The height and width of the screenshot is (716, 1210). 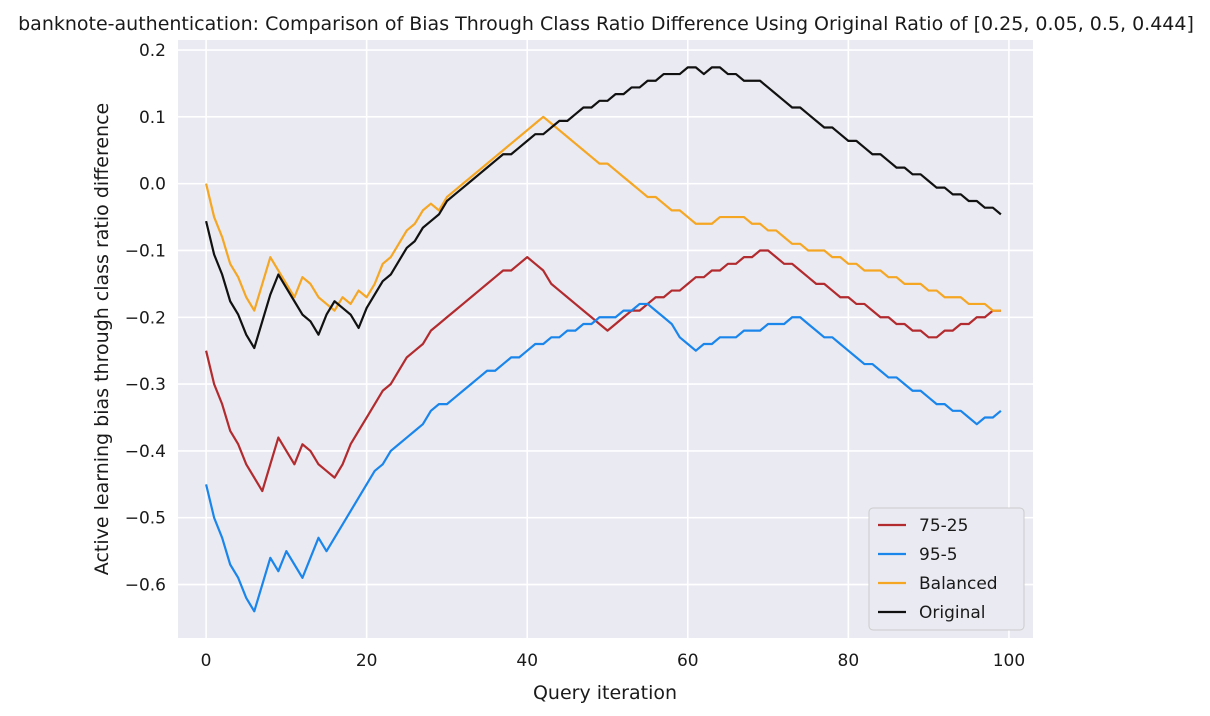 I want to click on legend-box, so click(x=946, y=569).